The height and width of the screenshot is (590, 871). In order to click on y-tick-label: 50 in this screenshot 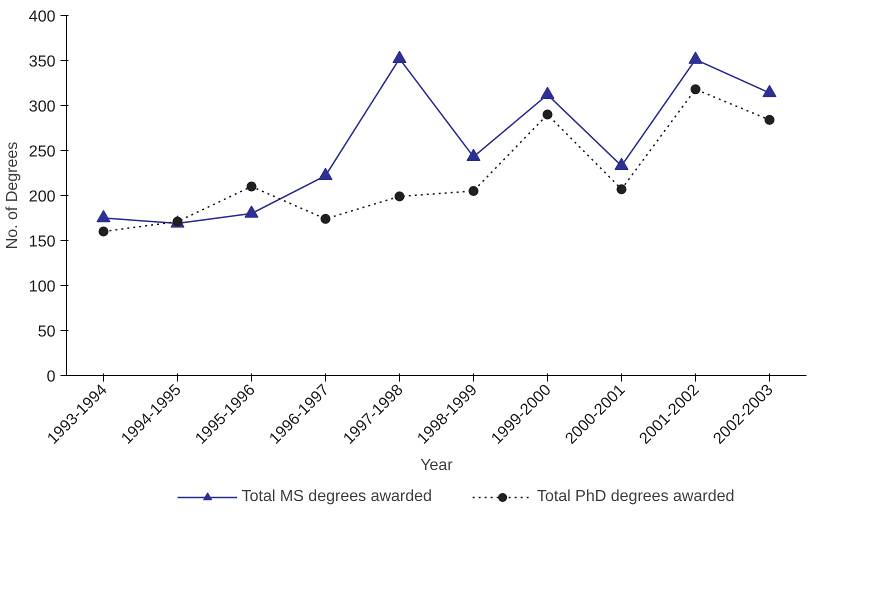, I will do `click(47, 332)`.